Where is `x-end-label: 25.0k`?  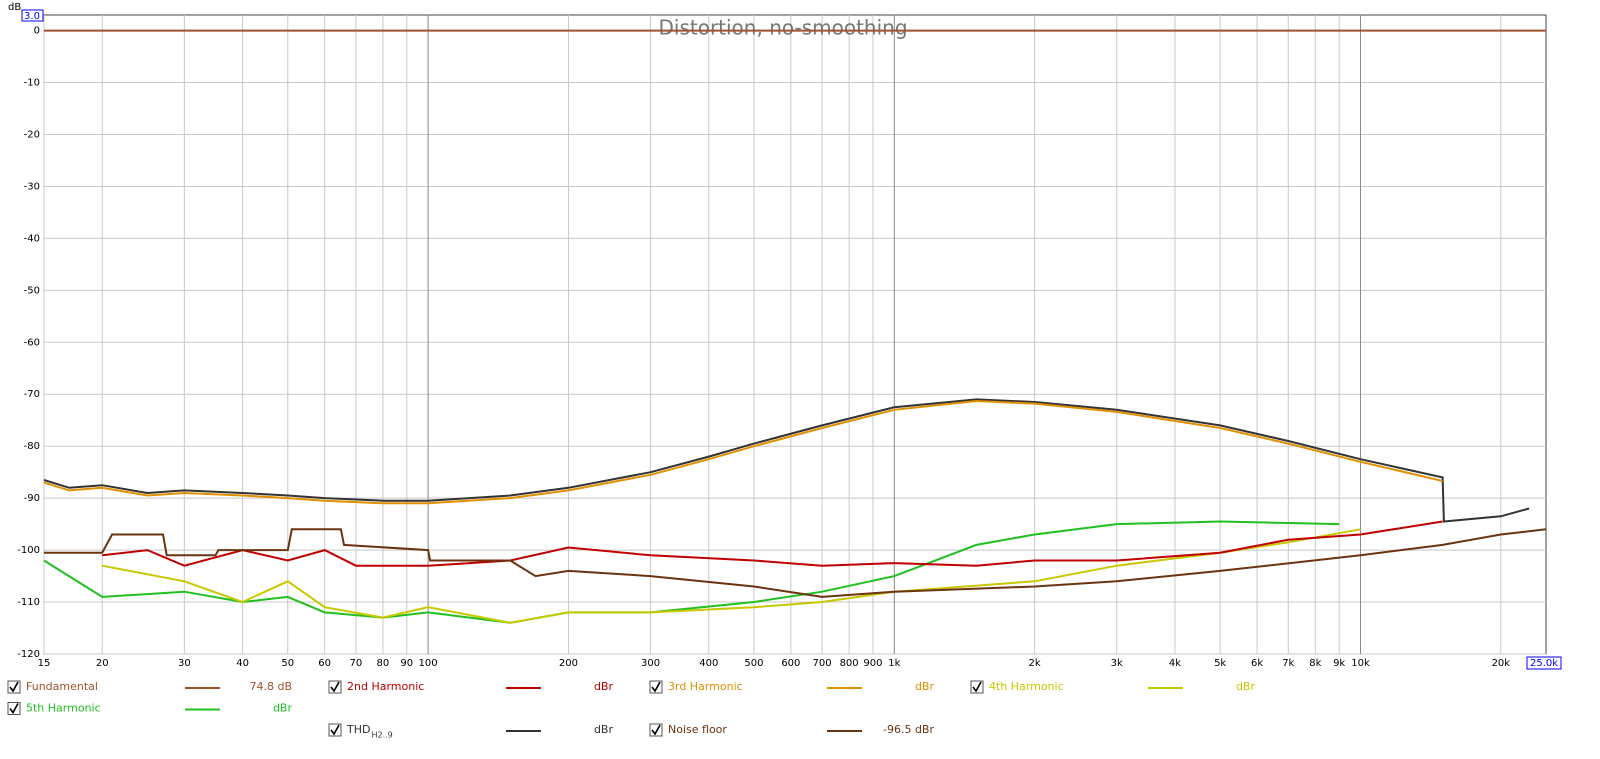
x-end-label: 25.0k is located at coordinates (1544, 663).